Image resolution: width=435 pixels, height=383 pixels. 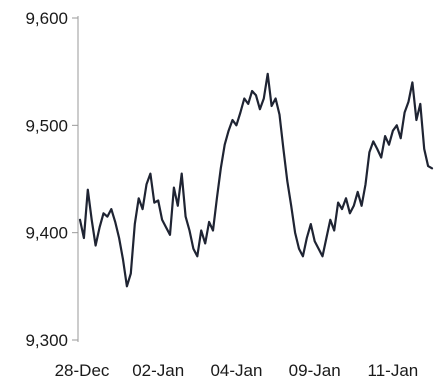 I want to click on y-axis-ticks: 9,600 9,500 9,400 9,300, so click(x=51, y=179).